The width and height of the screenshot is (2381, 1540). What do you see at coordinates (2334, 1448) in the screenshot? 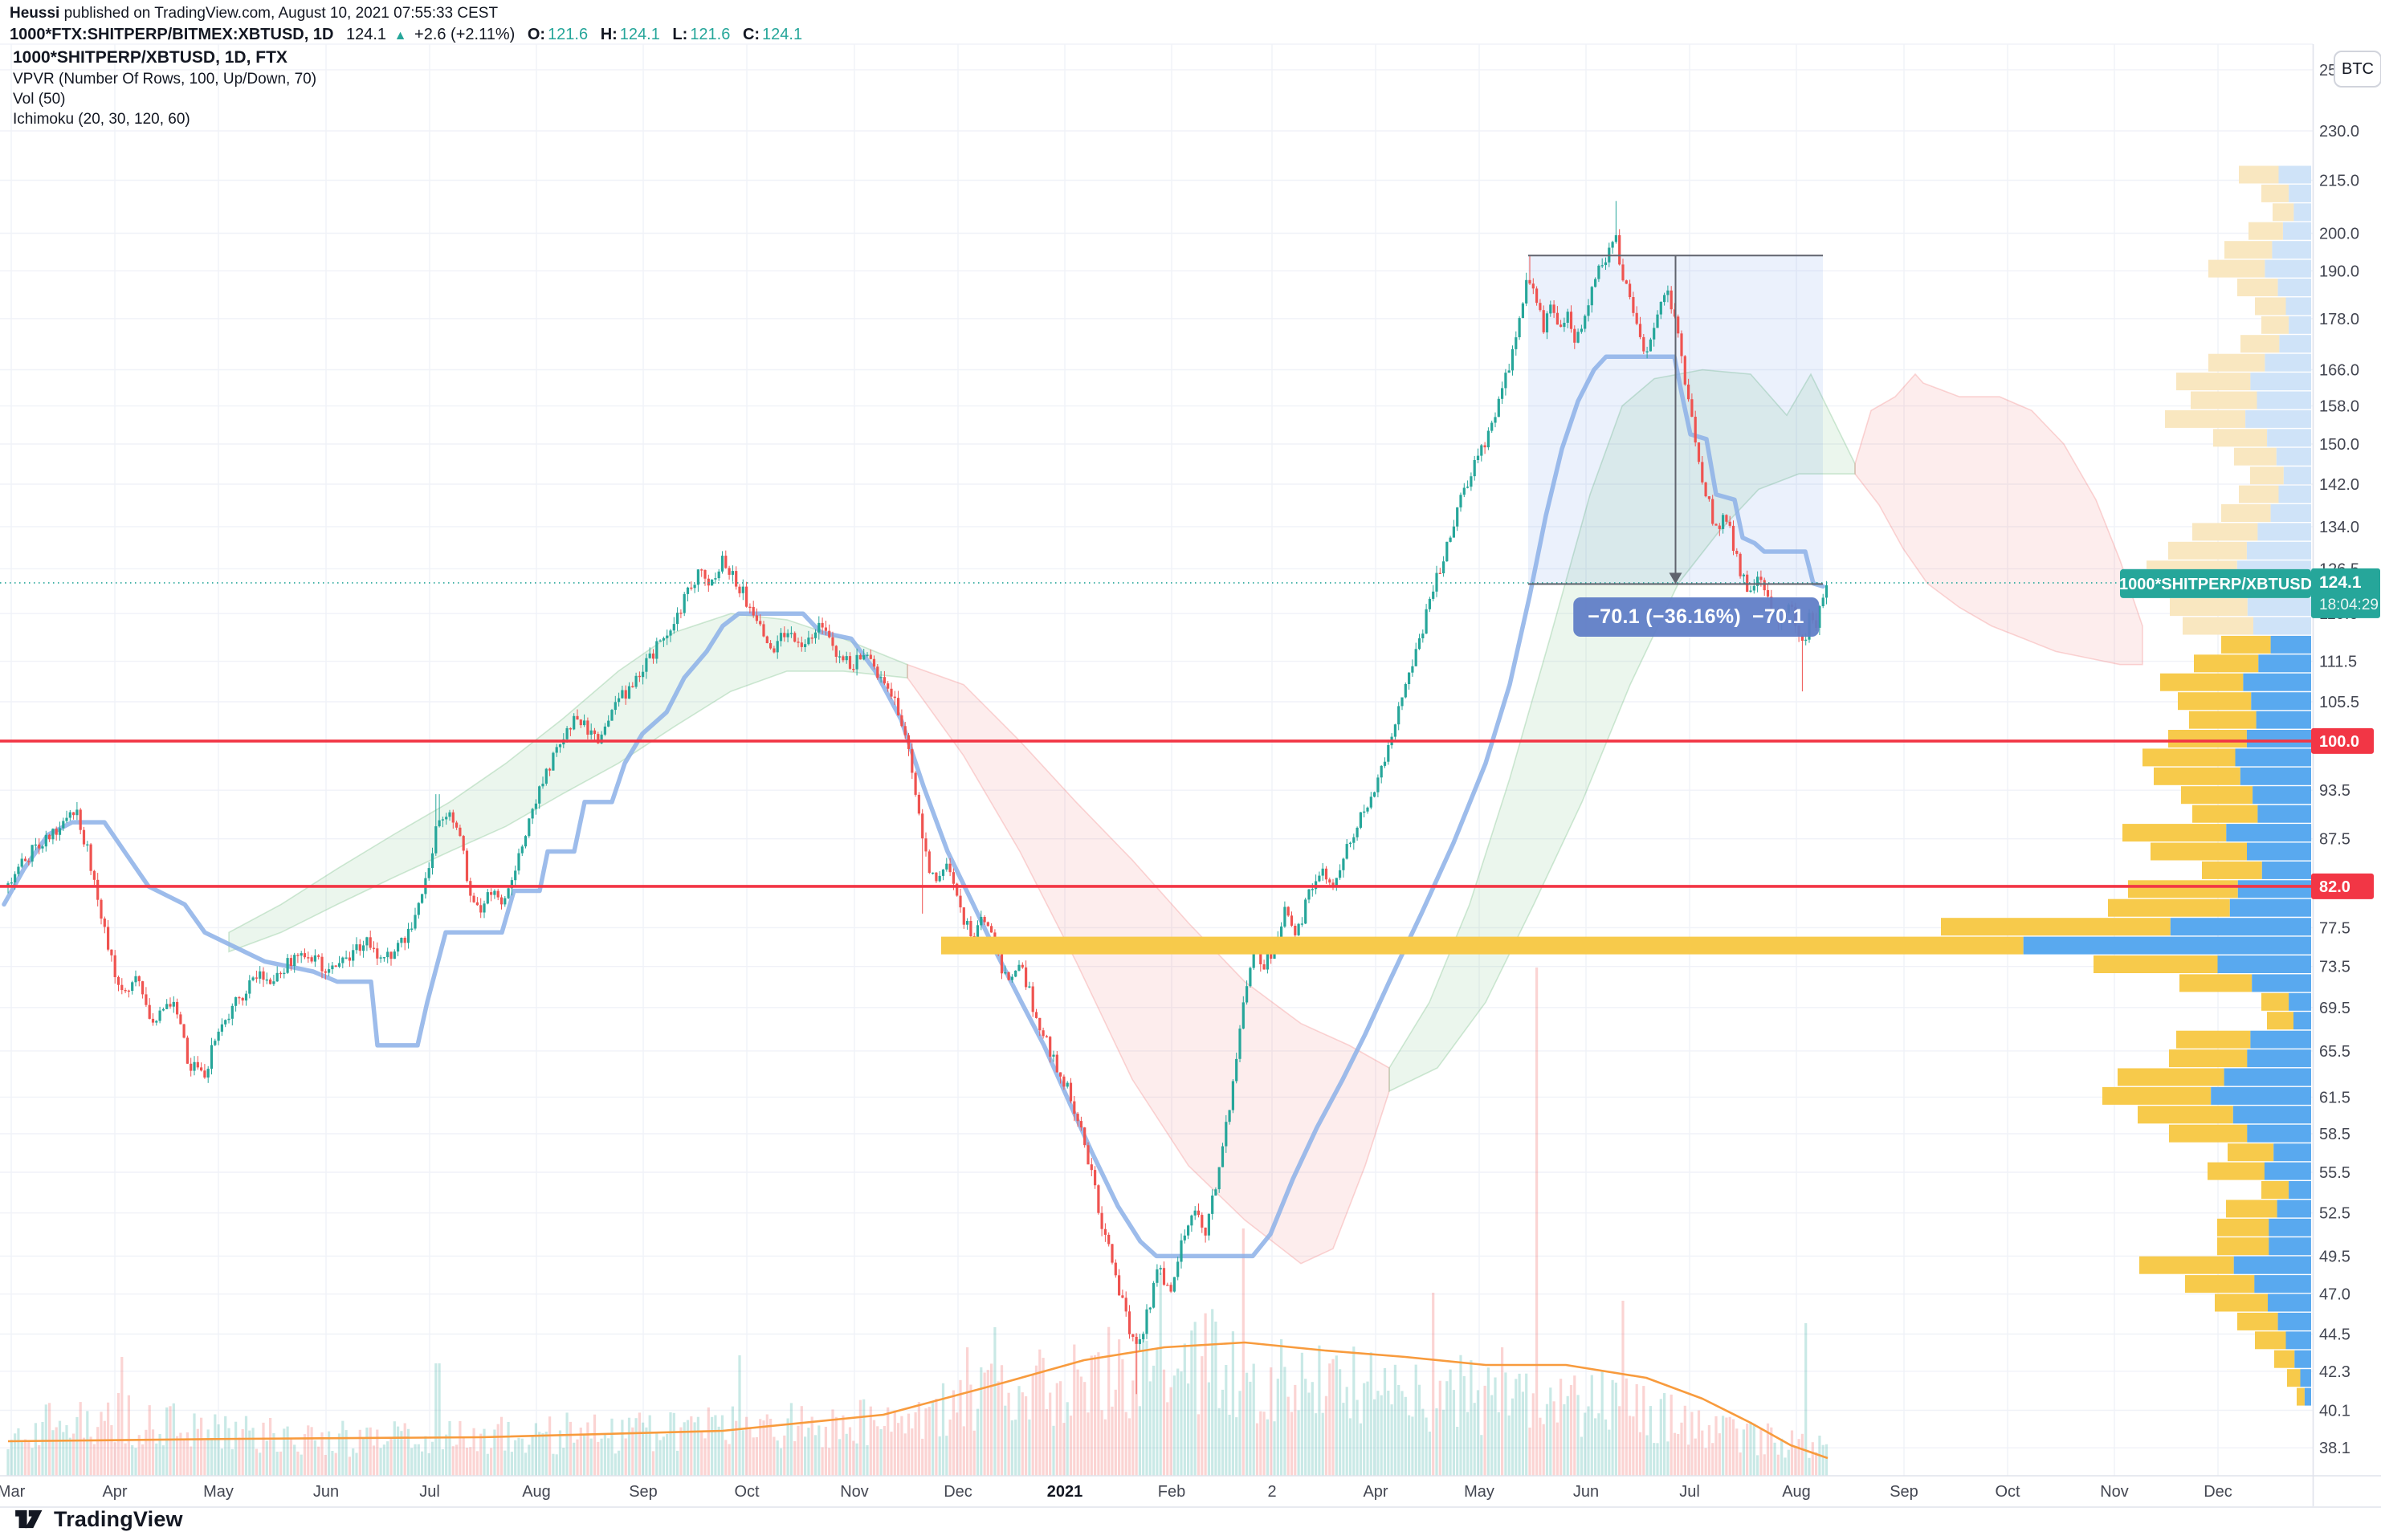
I see `svg-text: 38.1` at bounding box center [2334, 1448].